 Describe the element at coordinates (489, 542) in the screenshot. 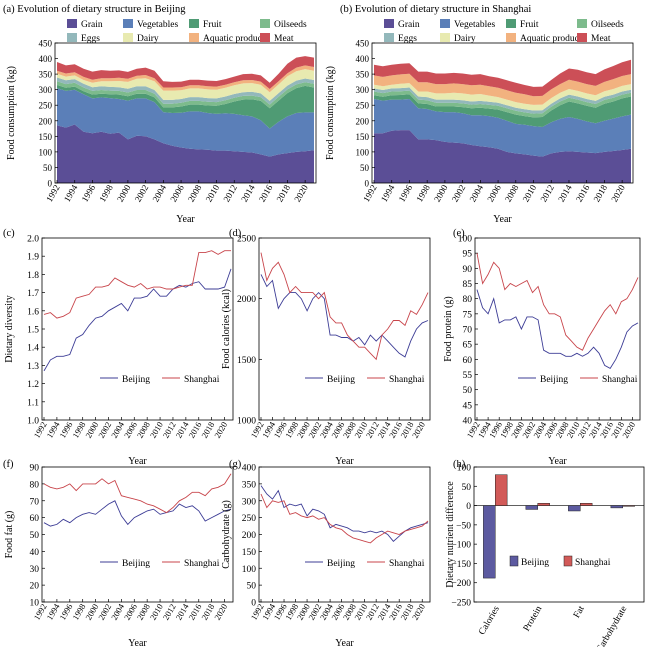

I see `bar-bar_beijing` at that location.